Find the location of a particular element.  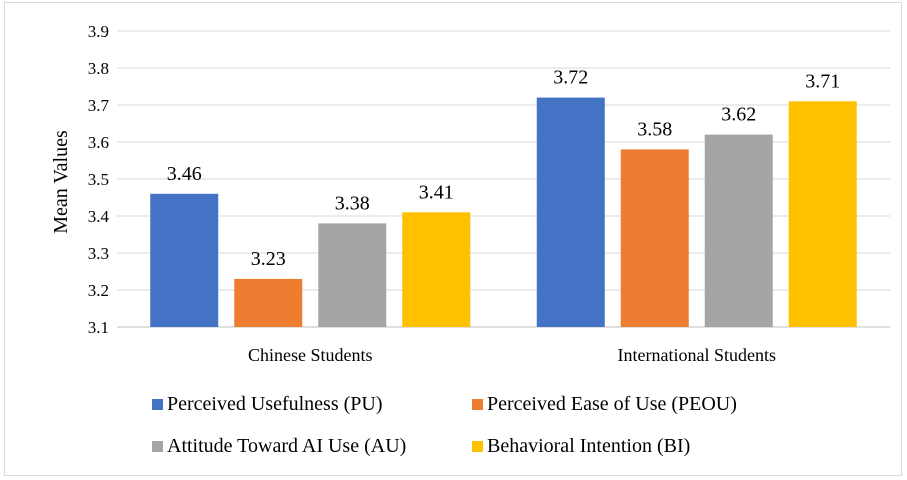

data-label: 3.58 is located at coordinates (654, 129).